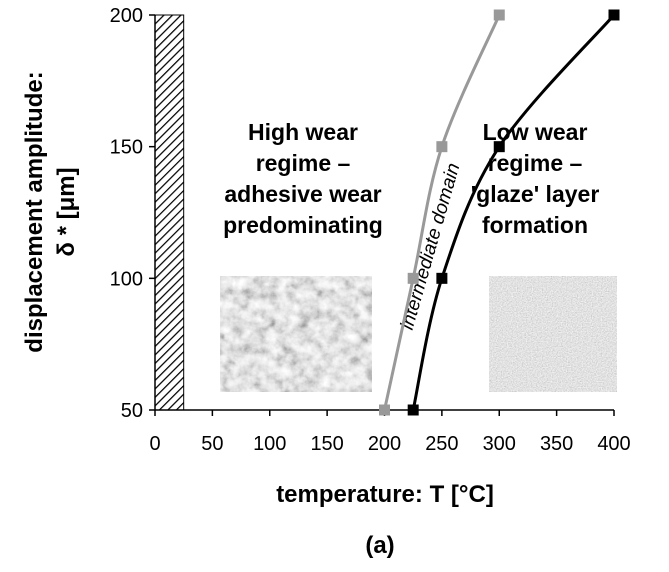 This screenshot has width=669, height=572. I want to click on y-tick-label: 100, so click(126, 279).